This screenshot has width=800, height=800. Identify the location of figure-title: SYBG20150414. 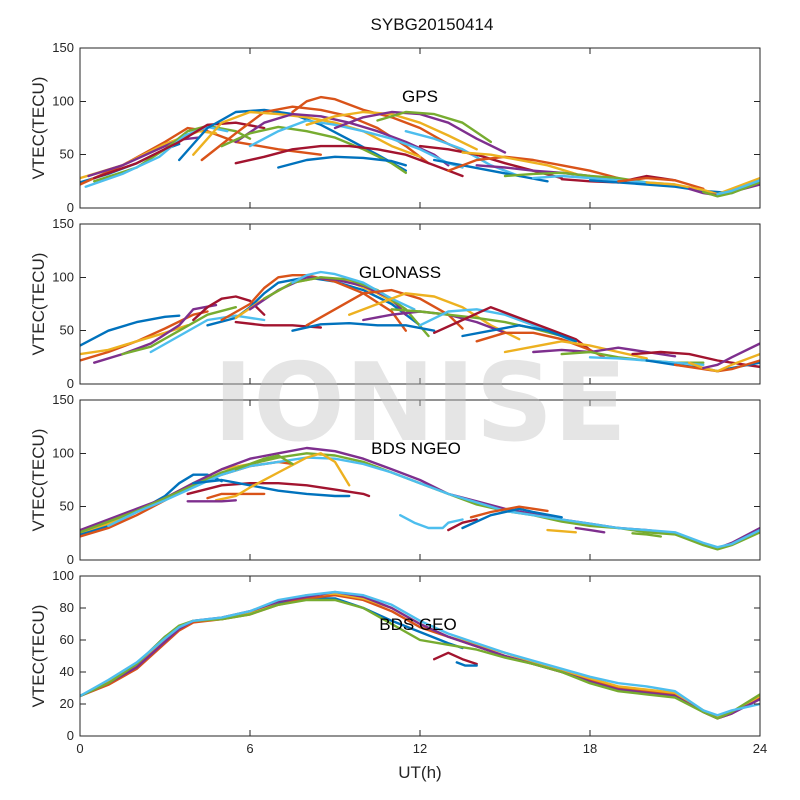
(432, 24).